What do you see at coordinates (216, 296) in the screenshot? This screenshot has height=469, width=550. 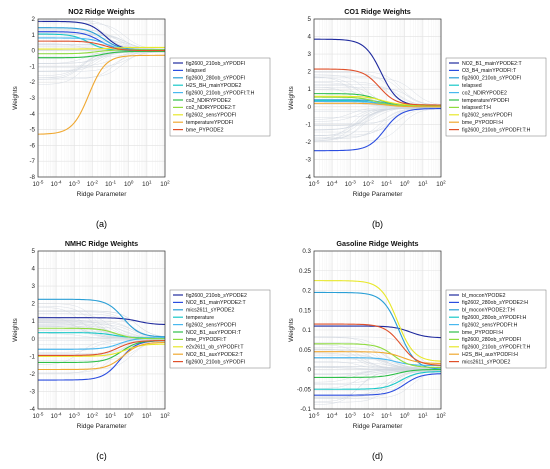 I see `legend-entry: fig2600_210ob_sYPODE2` at bounding box center [216, 296].